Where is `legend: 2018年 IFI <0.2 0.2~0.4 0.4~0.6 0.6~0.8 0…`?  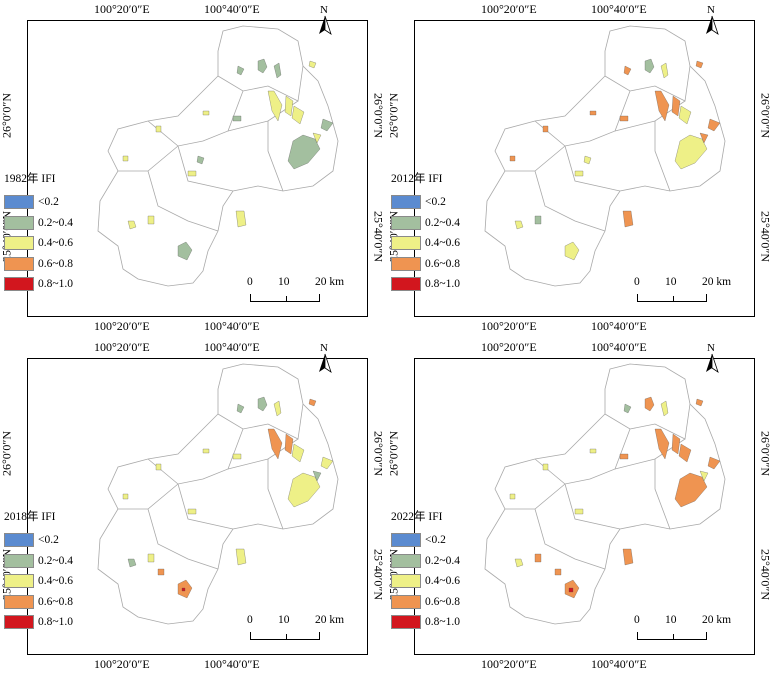
legend: 2018年 IFI <0.2 0.2~0.4 0.4~0.6 0.6~0.8 0… is located at coordinates (38, 570).